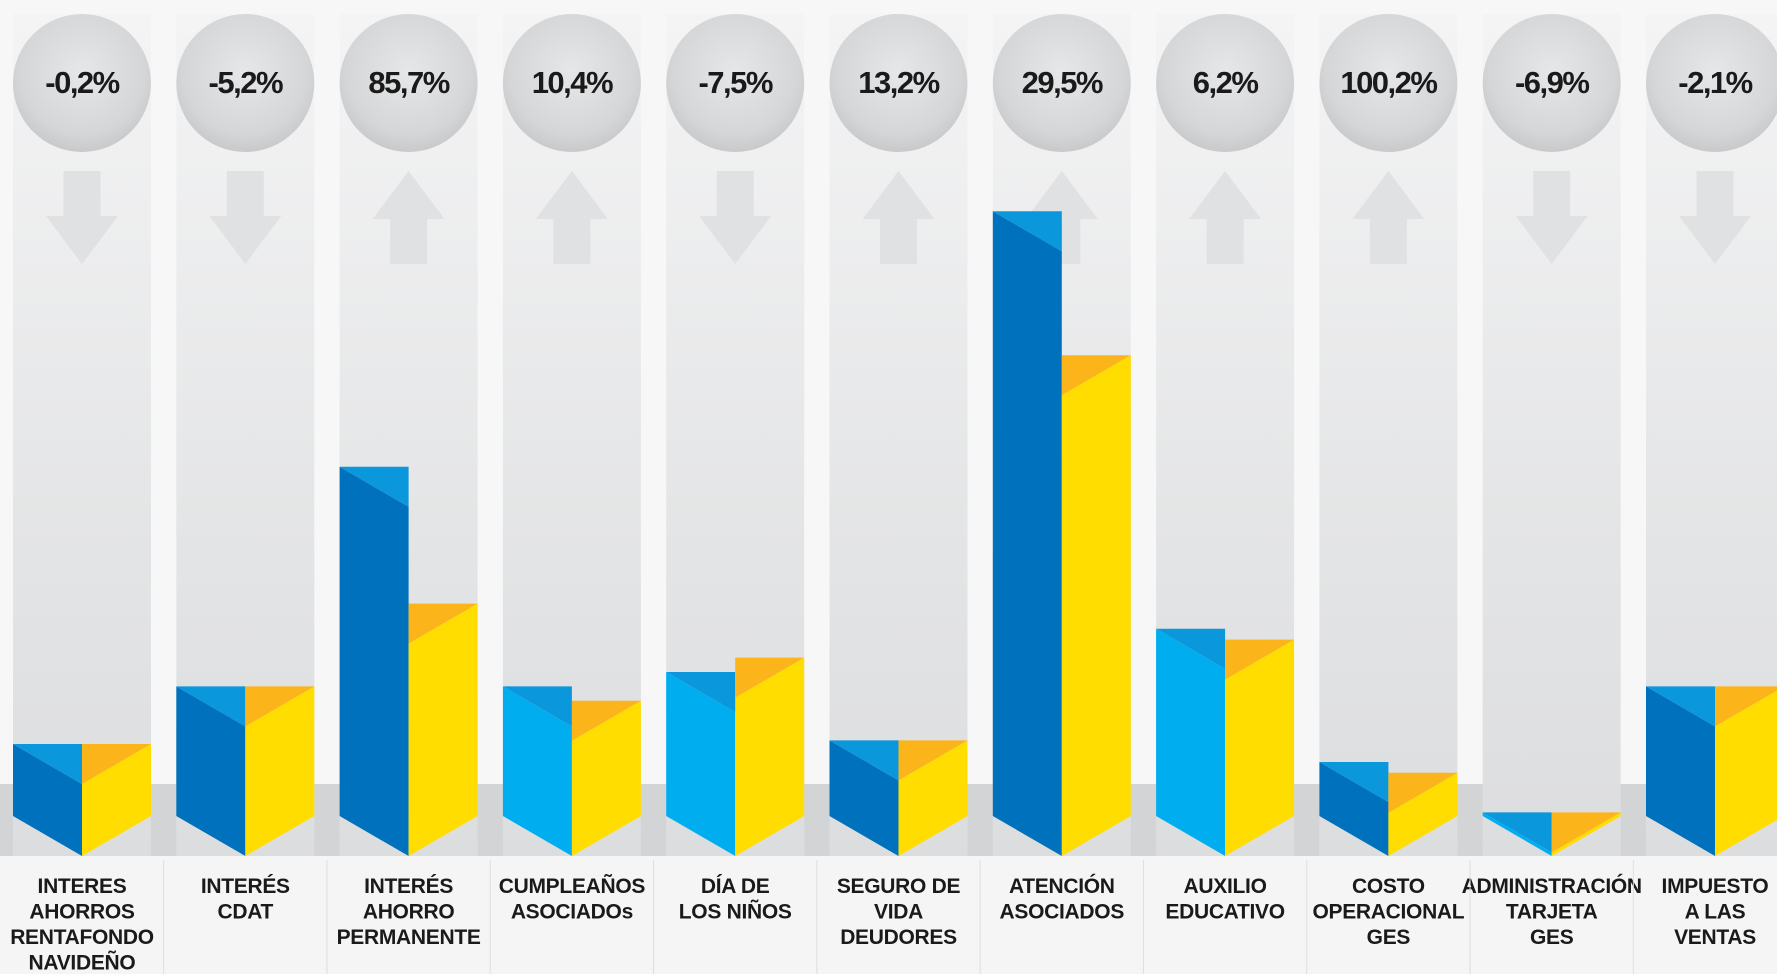 The width and height of the screenshot is (1777, 974). I want to click on category-label: ASOCIADOs, so click(572, 912).